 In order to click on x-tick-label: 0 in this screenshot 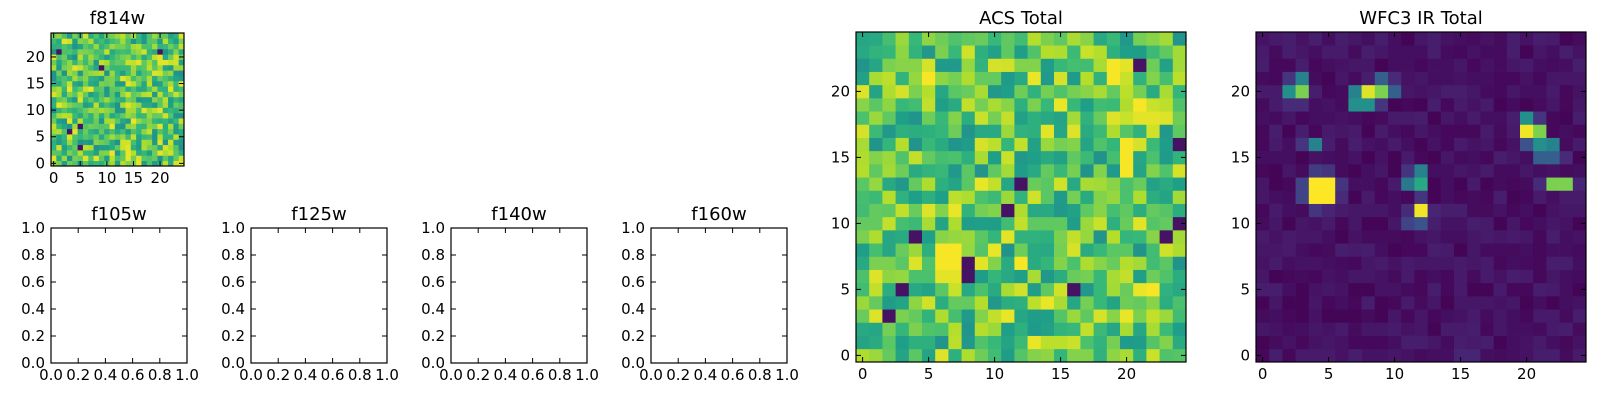, I will do `click(54, 178)`.